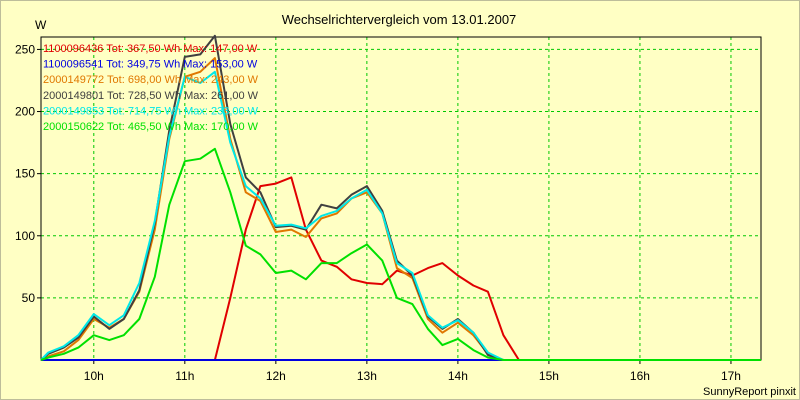  I want to click on legend-entry-4: 2000149801 Tot: 728,50 Wh Max: 261,00 W, so click(151, 96).